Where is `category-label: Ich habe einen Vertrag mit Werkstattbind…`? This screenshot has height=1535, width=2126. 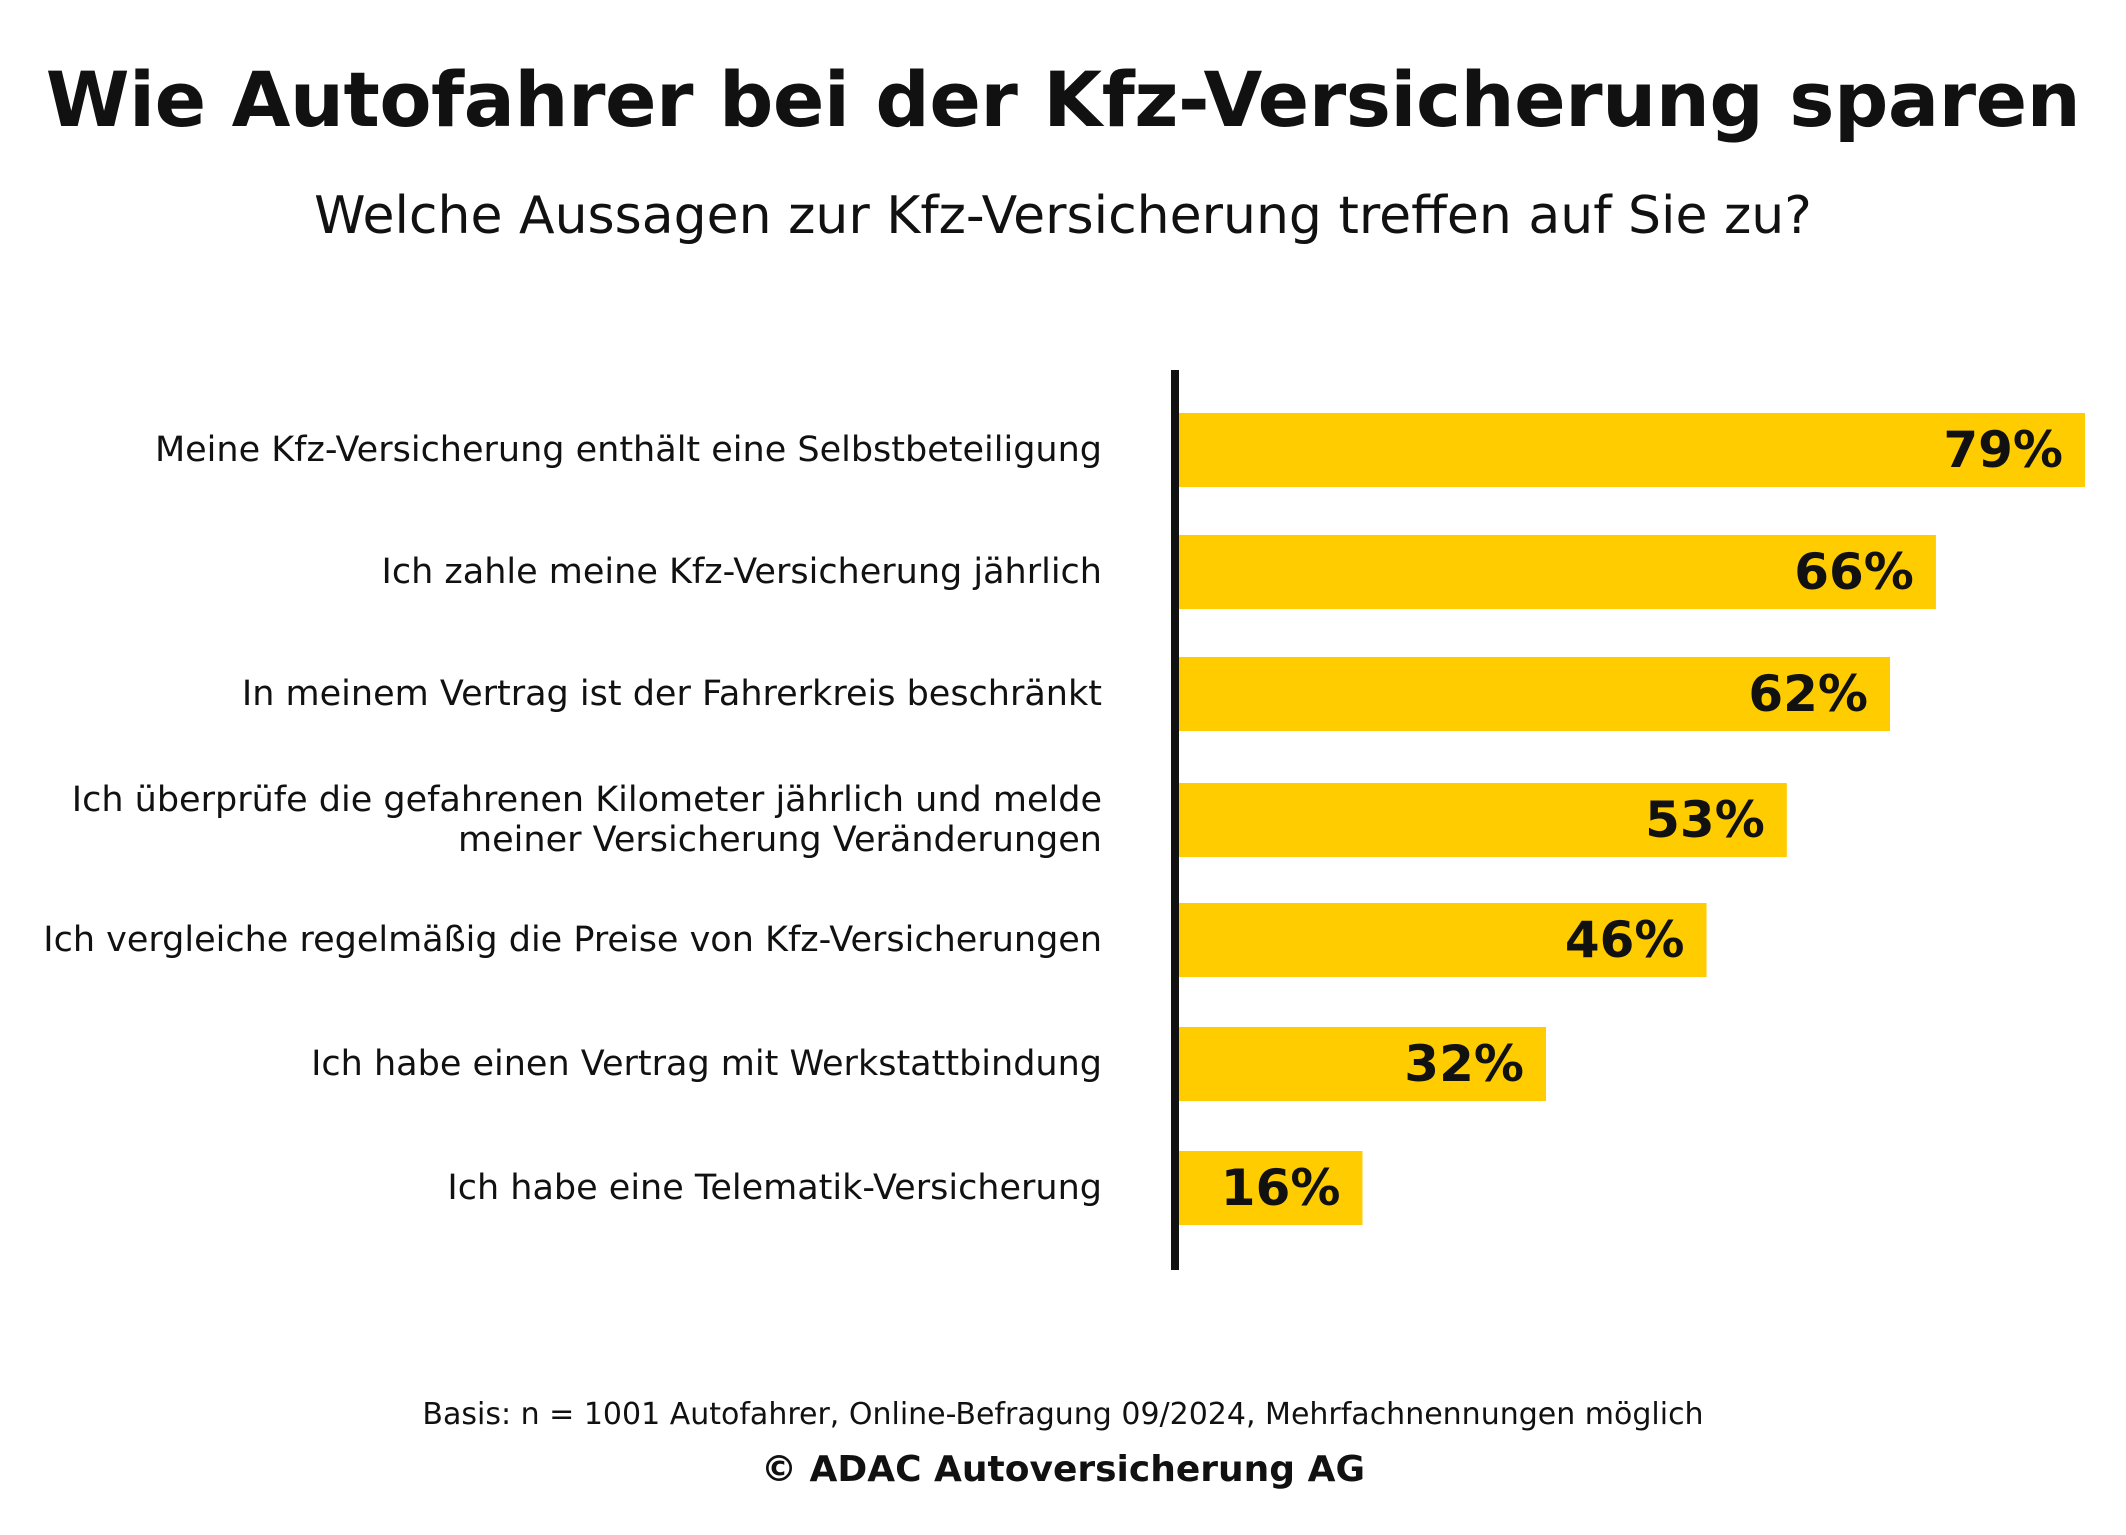
category-label: Ich habe einen Vertrag mit Werkstattbind… is located at coordinates (706, 1064).